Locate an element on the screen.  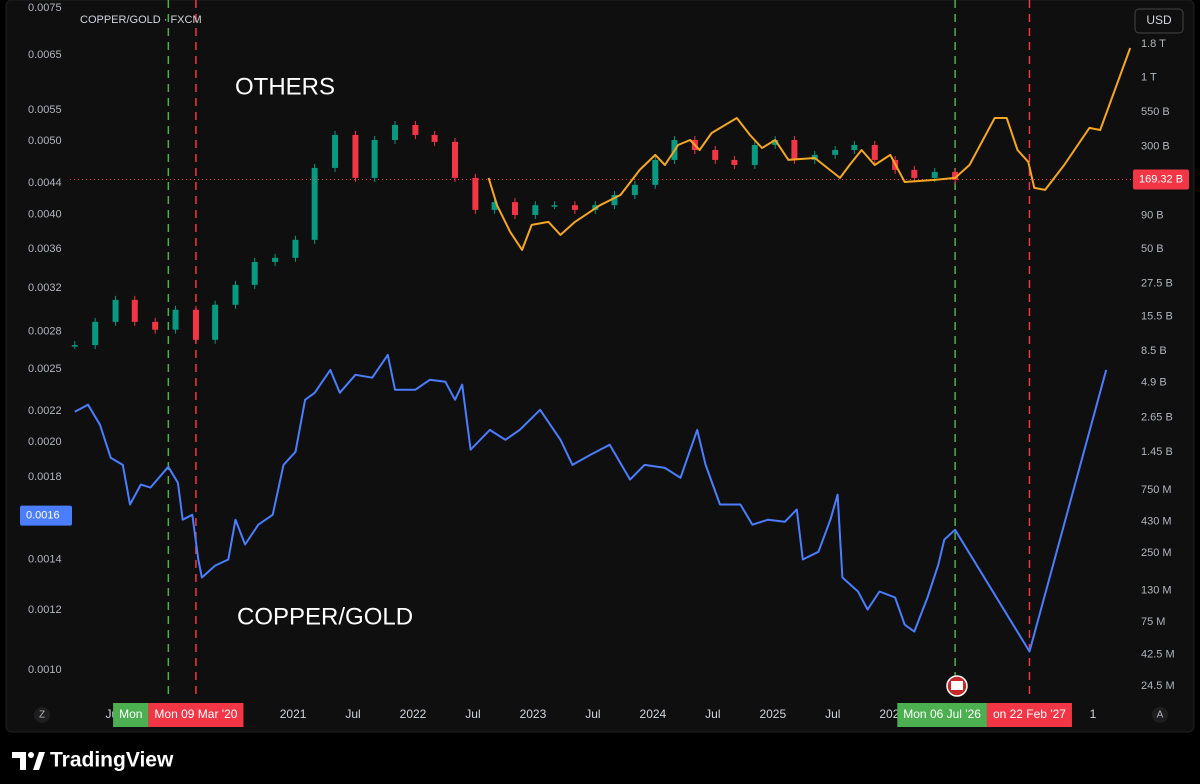
y-tick-label: 0.0065 is located at coordinates (45, 55).